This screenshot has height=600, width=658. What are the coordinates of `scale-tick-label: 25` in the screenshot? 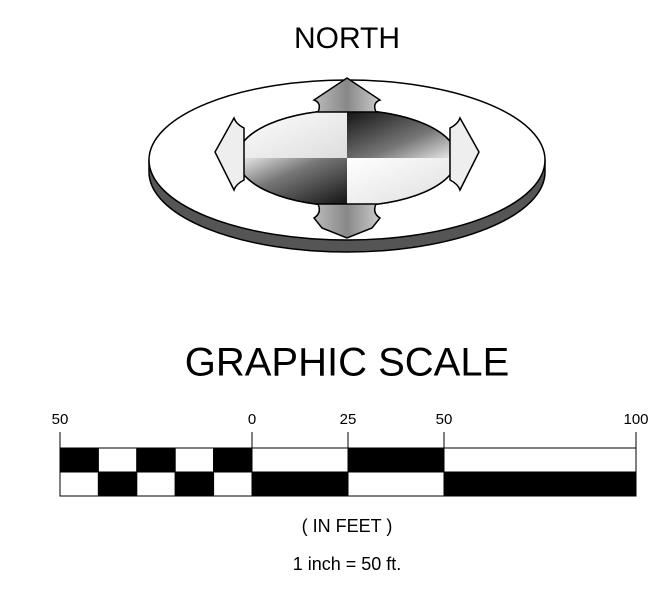 It's located at (348, 419).